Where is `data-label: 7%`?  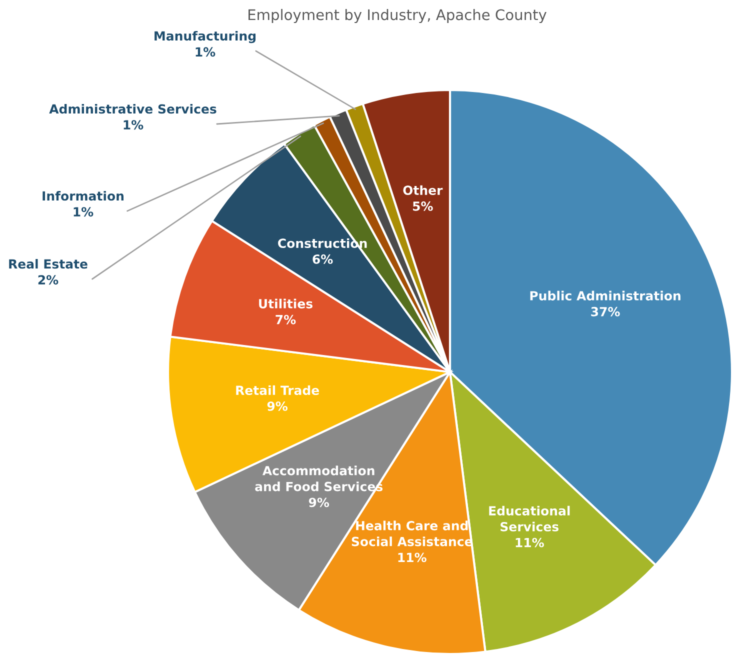 data-label: 7% is located at coordinates (286, 319).